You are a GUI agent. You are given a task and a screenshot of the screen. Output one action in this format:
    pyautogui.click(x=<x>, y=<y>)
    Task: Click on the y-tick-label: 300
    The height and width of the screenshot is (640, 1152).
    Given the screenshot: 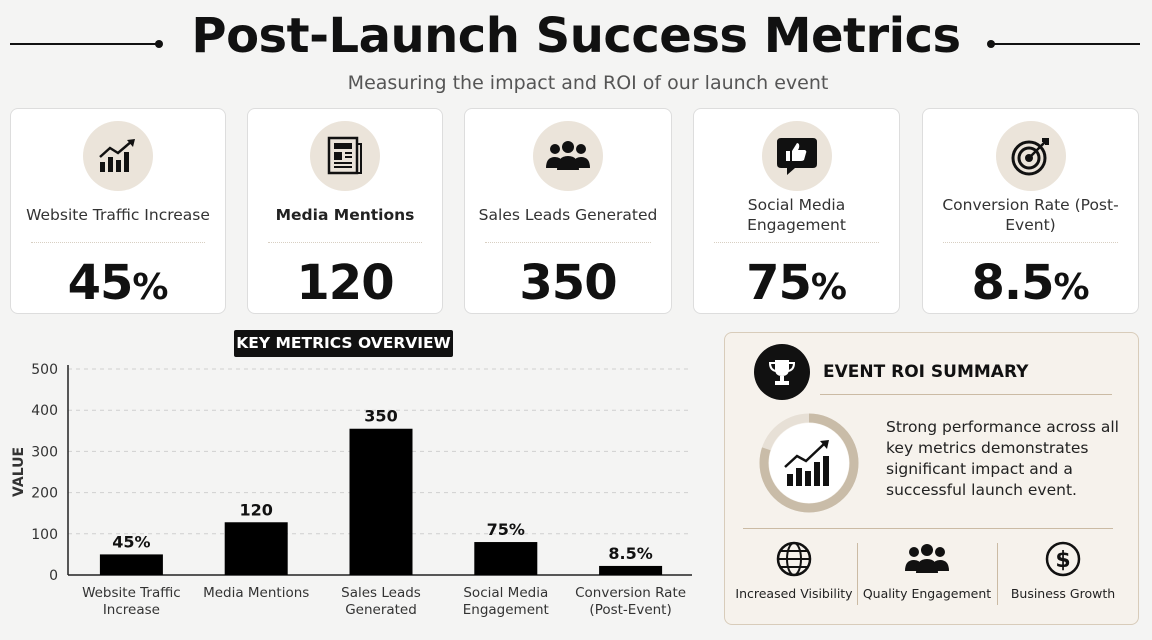 What is the action you would take?
    pyautogui.click(x=44, y=452)
    